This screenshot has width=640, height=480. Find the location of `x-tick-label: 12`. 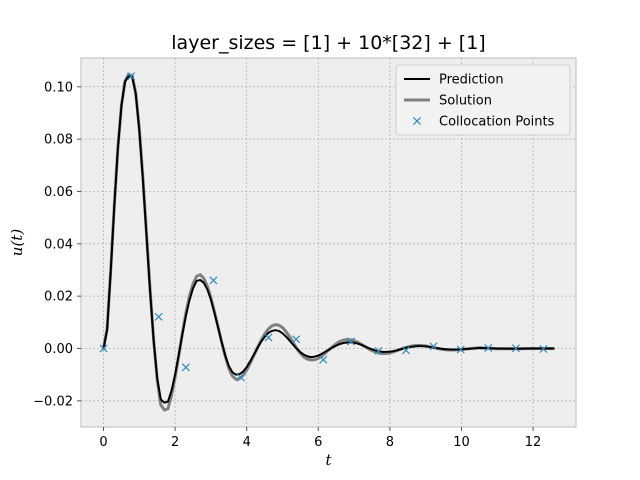

x-tick-label: 12 is located at coordinates (533, 442).